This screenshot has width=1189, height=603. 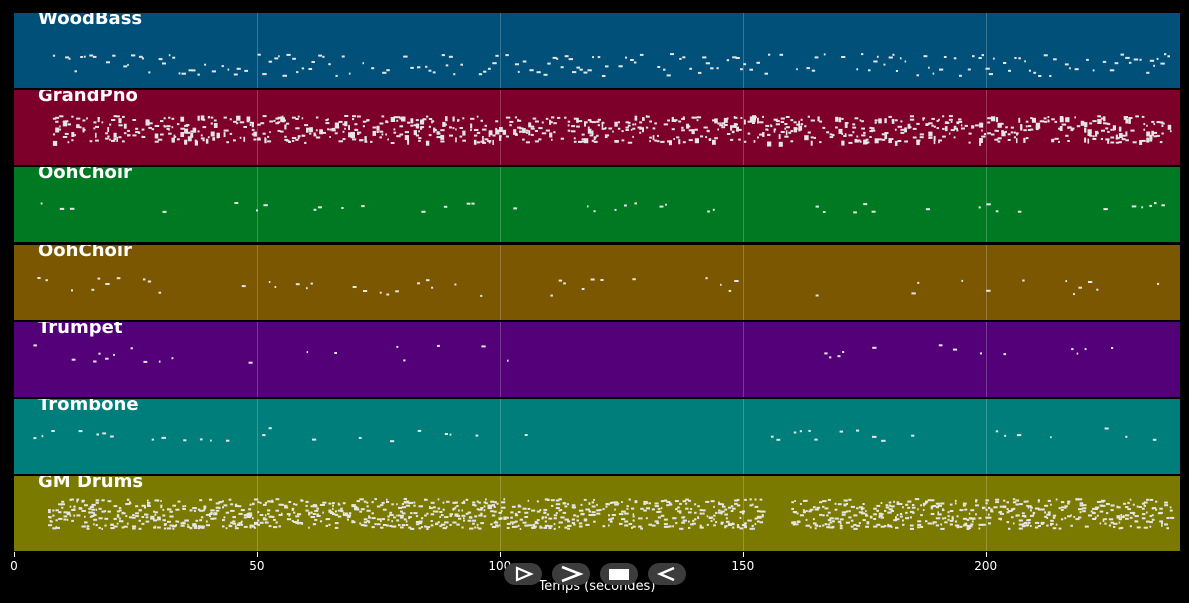 What do you see at coordinates (597, 359) in the screenshot?
I see `track-lane: Trumpet` at bounding box center [597, 359].